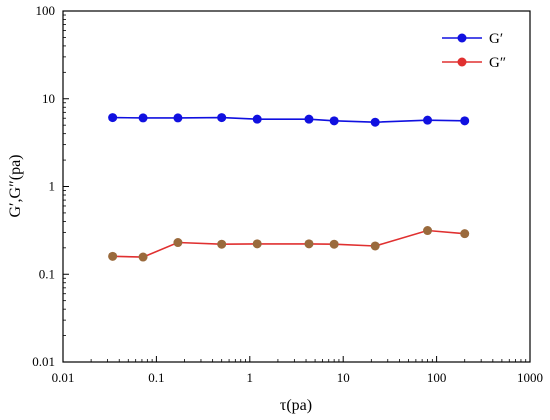 The height and width of the screenshot is (420, 550). What do you see at coordinates (15, 185) in the screenshot?
I see `y-axis-title: G′,G″(pa)` at bounding box center [15, 185].